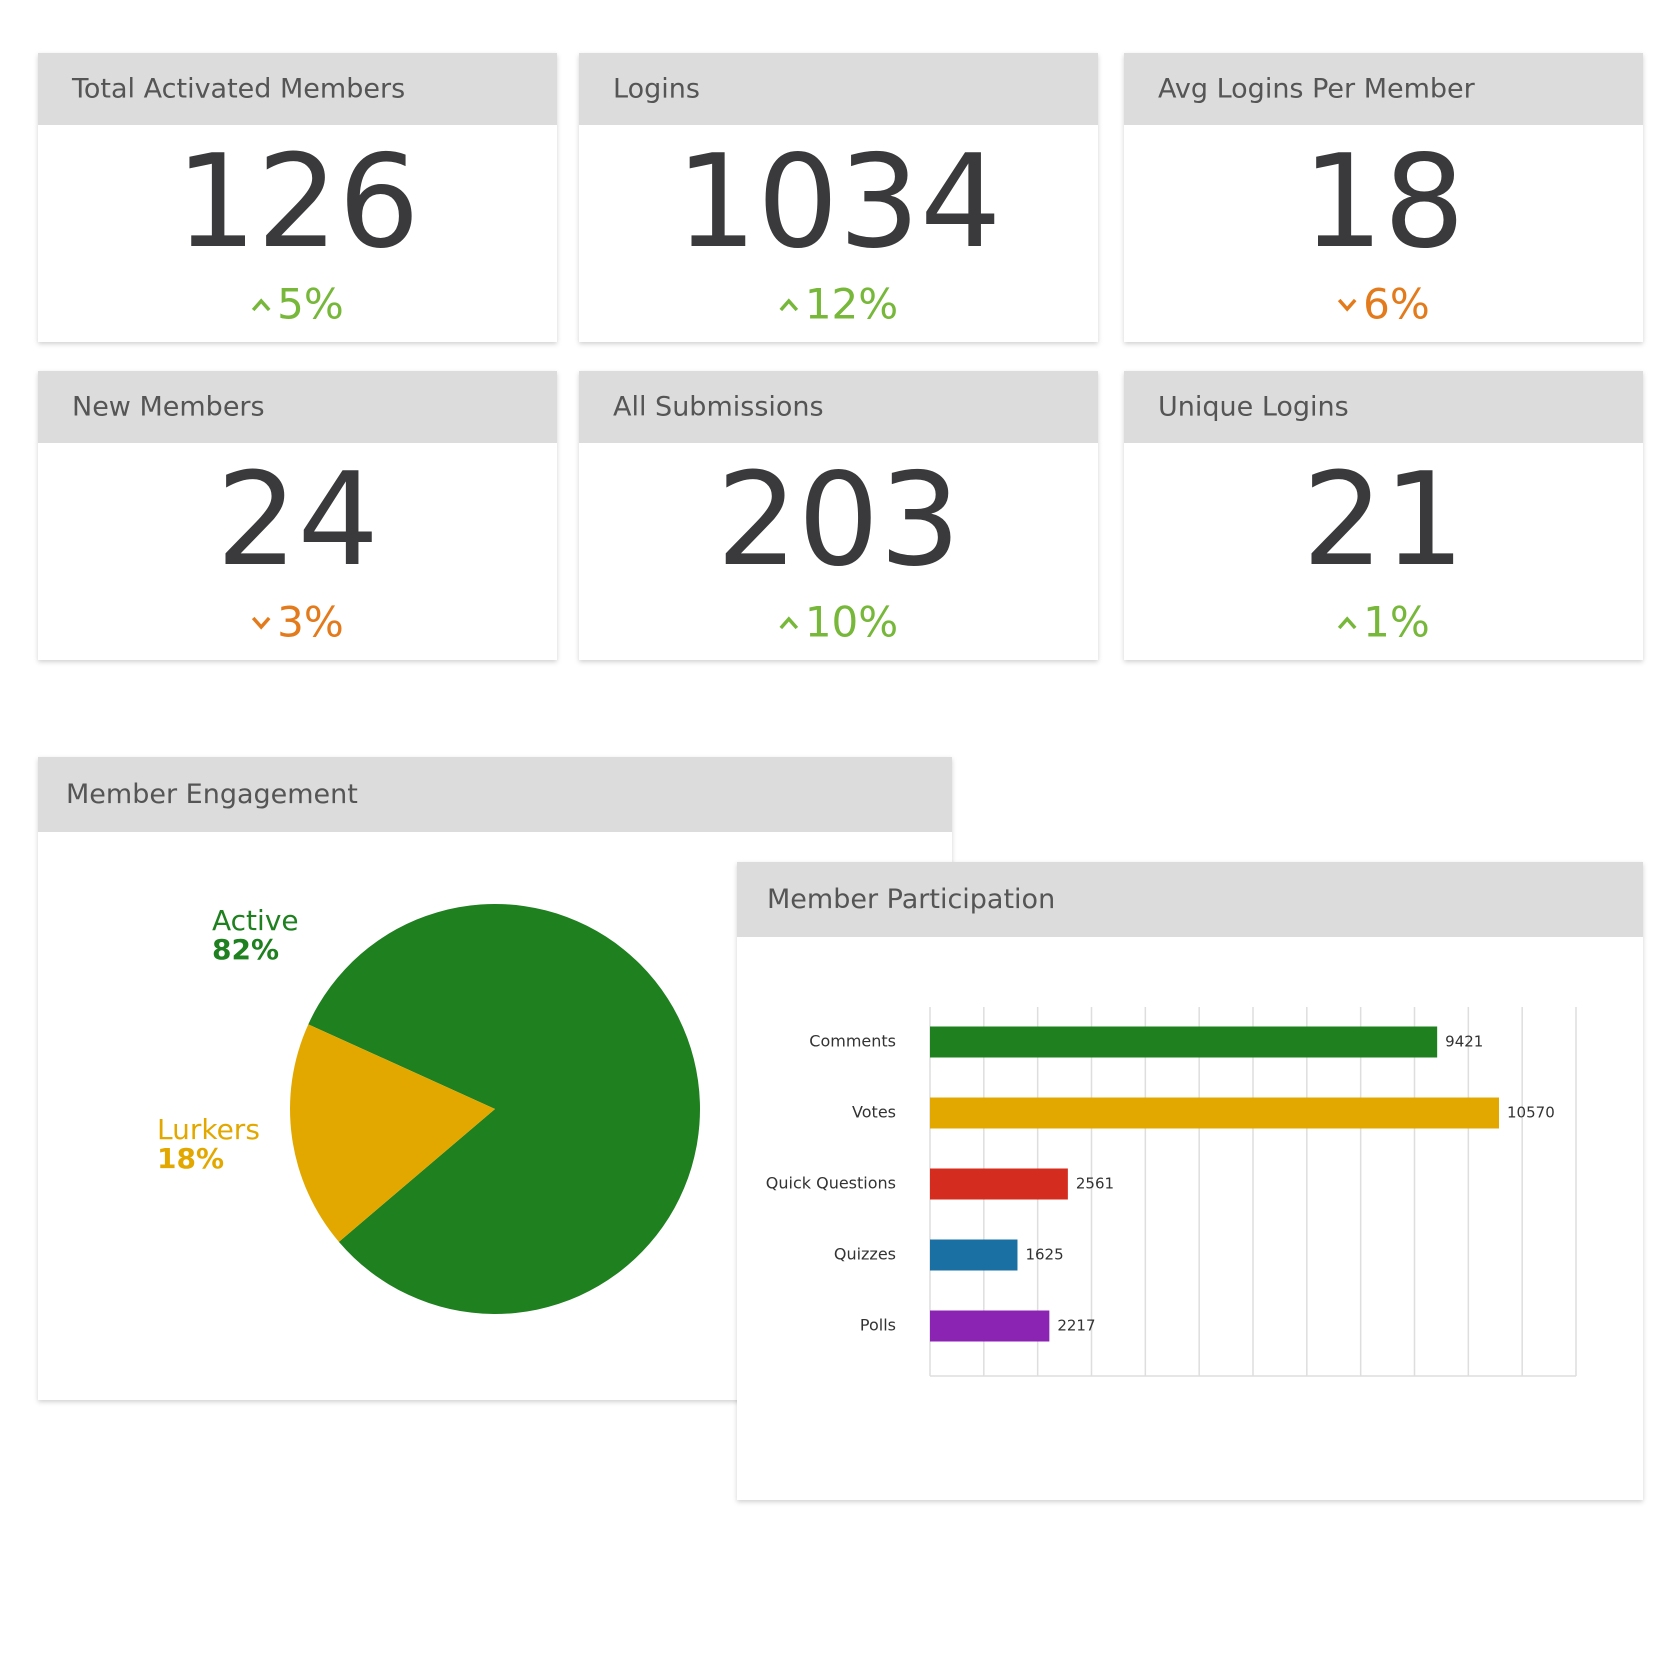 The image size is (1667, 1667). What do you see at coordinates (1044, 1255) in the screenshot?
I see `value-label: 1625` at bounding box center [1044, 1255].